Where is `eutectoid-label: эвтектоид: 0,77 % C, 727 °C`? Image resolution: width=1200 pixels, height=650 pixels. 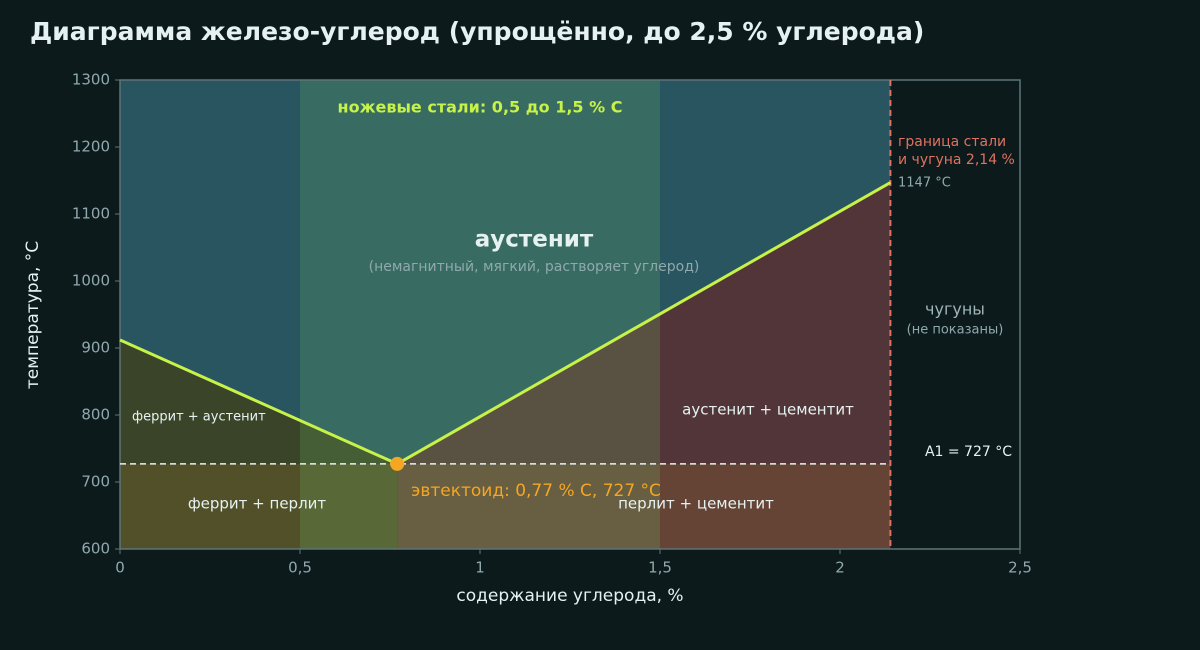
eutectoid-label: эвтектоид: 0,77 % C, 727 °C is located at coordinates (536, 491).